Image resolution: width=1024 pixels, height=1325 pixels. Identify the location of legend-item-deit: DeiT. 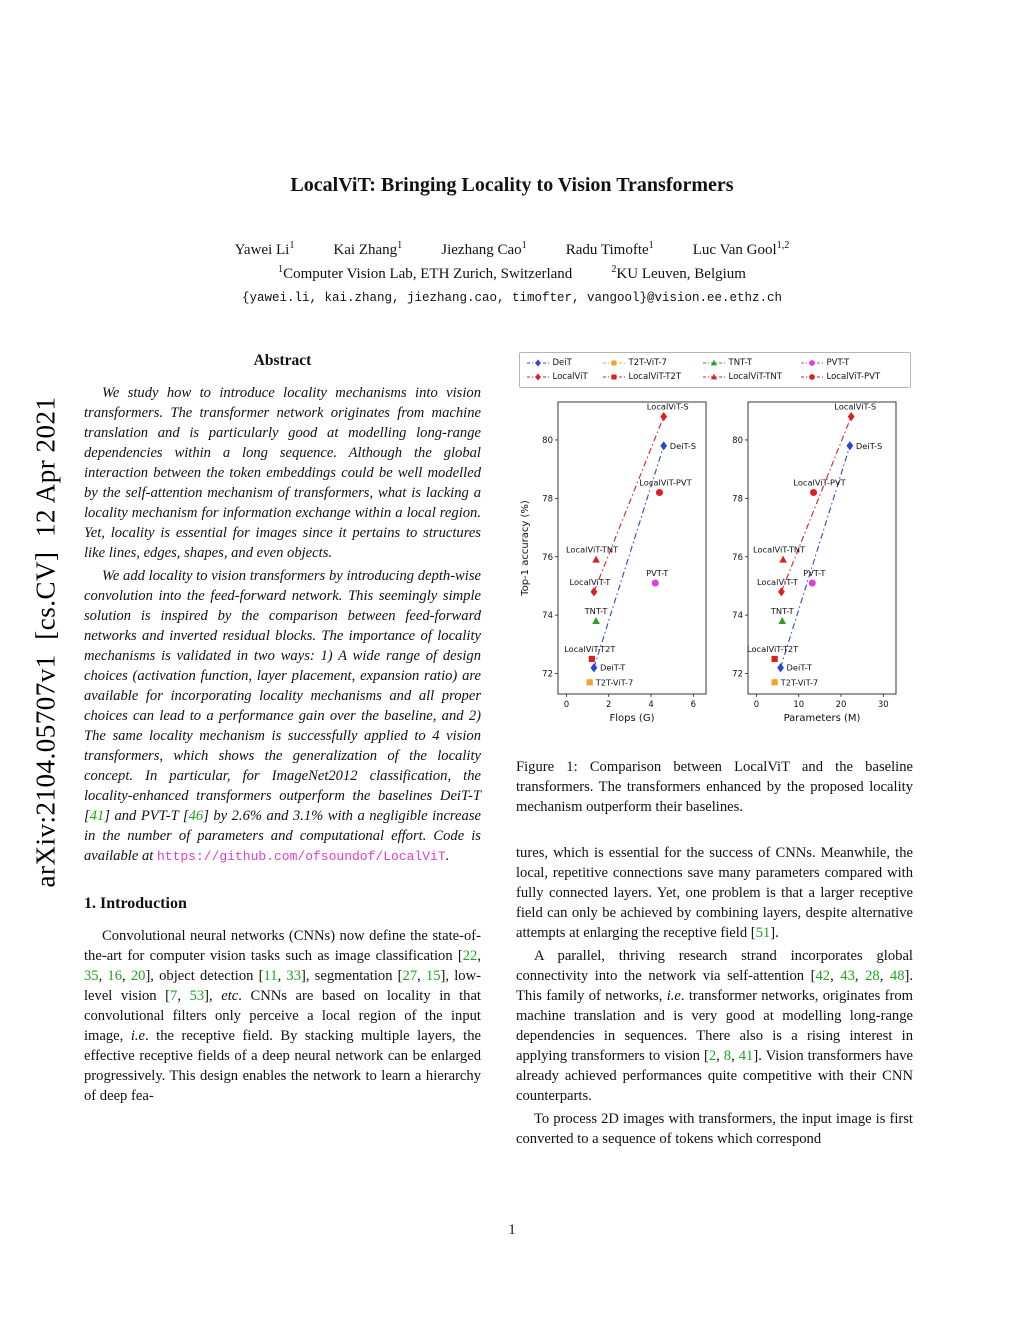
(564, 363).